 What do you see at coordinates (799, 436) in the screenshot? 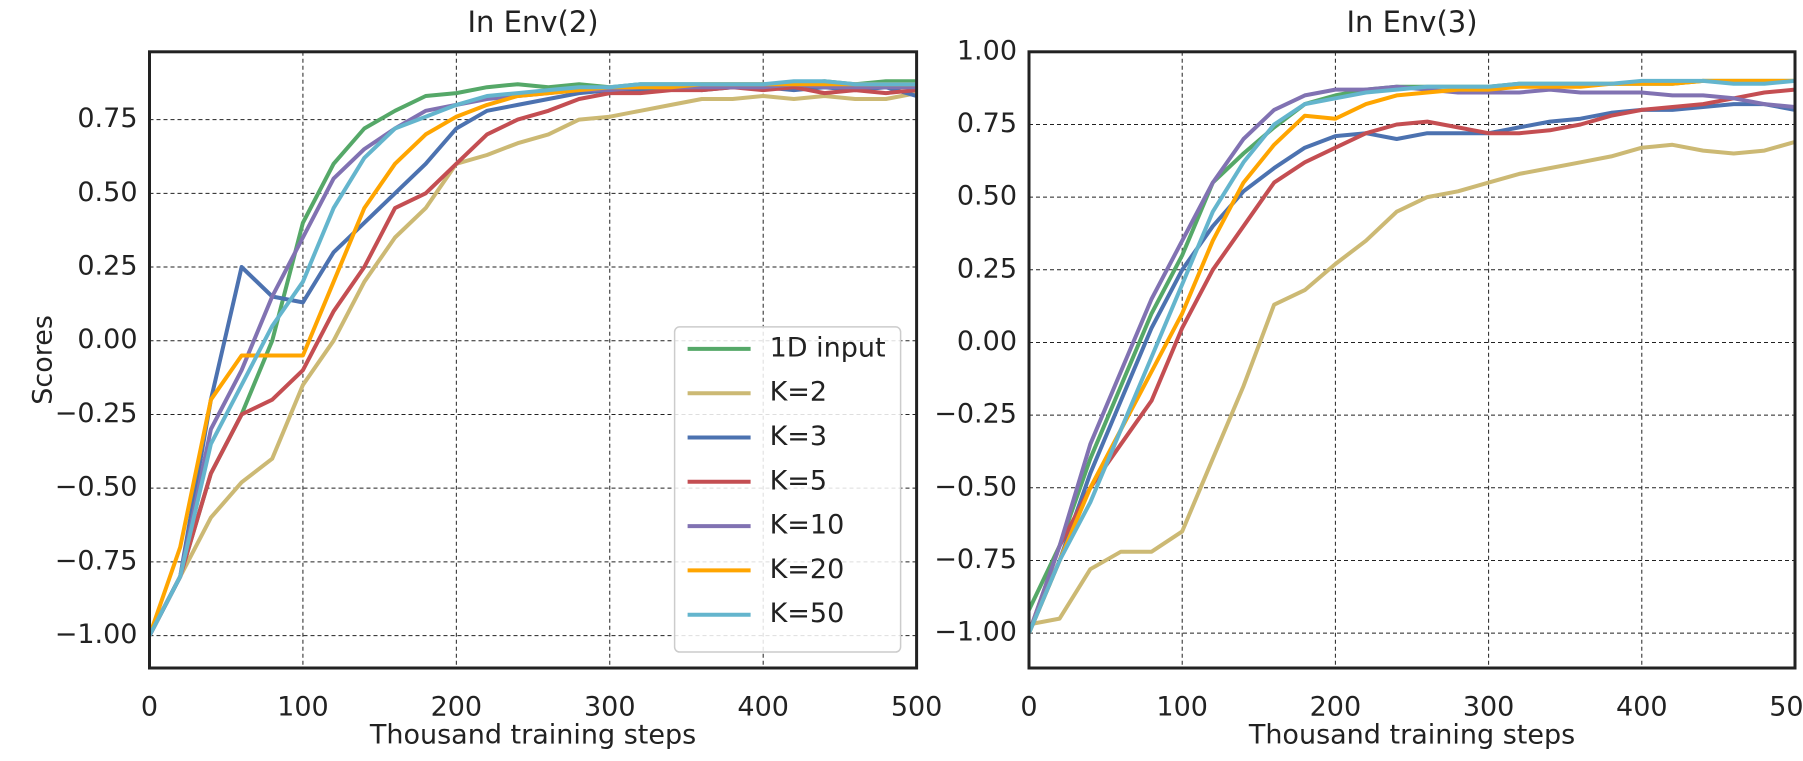
I see `legend-label: K=3` at bounding box center [799, 436].